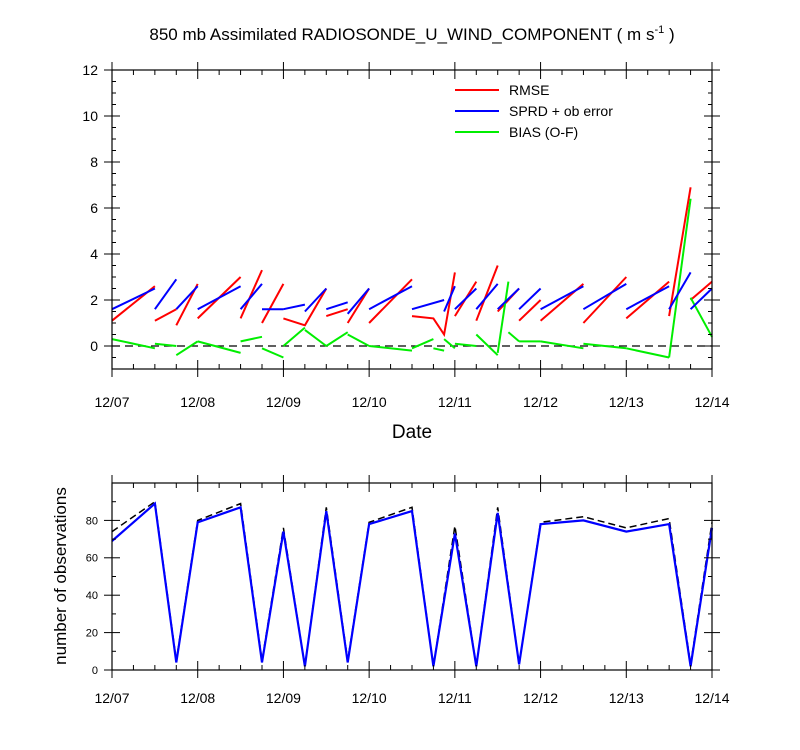  Describe the element at coordinates (94, 254) in the screenshot. I see `y-tick-label: 4` at that location.